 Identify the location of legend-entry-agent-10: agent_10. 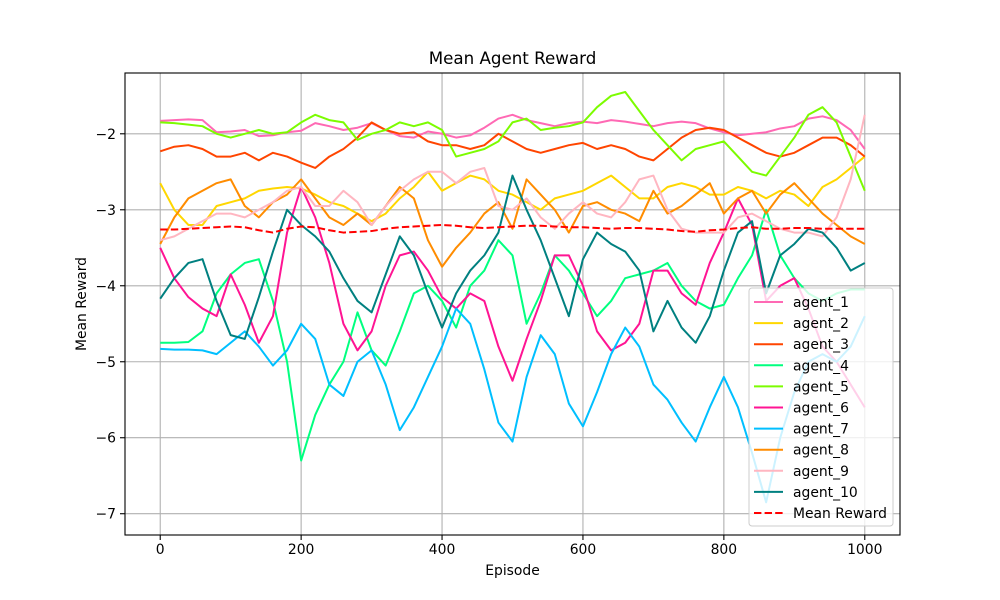
(806, 493).